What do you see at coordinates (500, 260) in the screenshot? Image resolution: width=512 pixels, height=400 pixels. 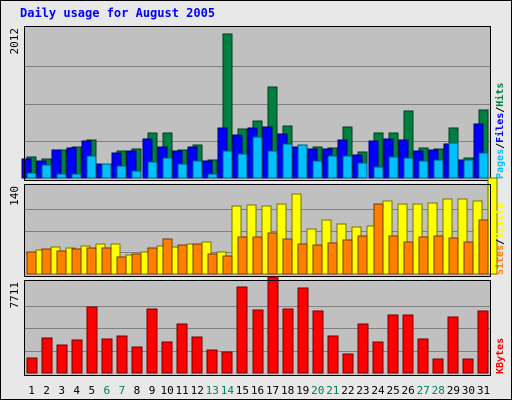 I see `legend-label-sites: Sites` at bounding box center [500, 260].